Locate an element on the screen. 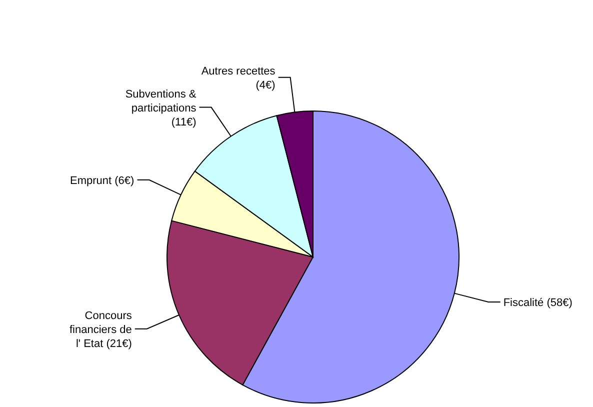  slice-label: Fiscalité (58€) is located at coordinates (537, 303).